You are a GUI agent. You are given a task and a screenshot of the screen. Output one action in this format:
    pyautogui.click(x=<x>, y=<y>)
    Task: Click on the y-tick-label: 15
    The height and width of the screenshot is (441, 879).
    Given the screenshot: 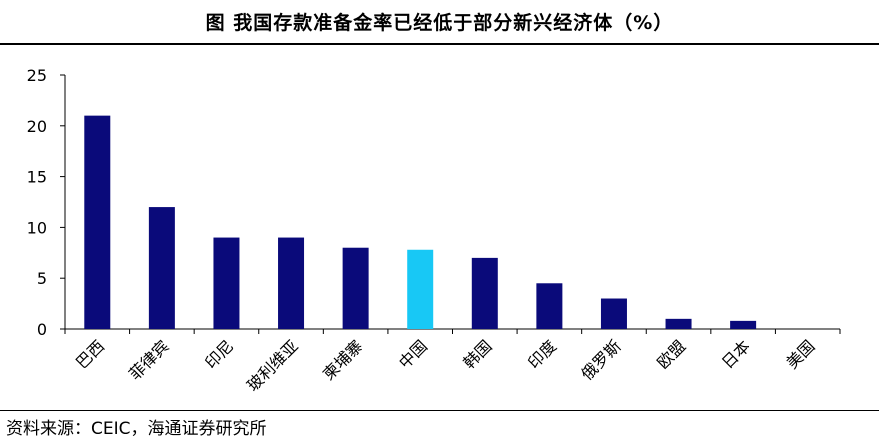 What is the action you would take?
    pyautogui.click(x=37, y=177)
    